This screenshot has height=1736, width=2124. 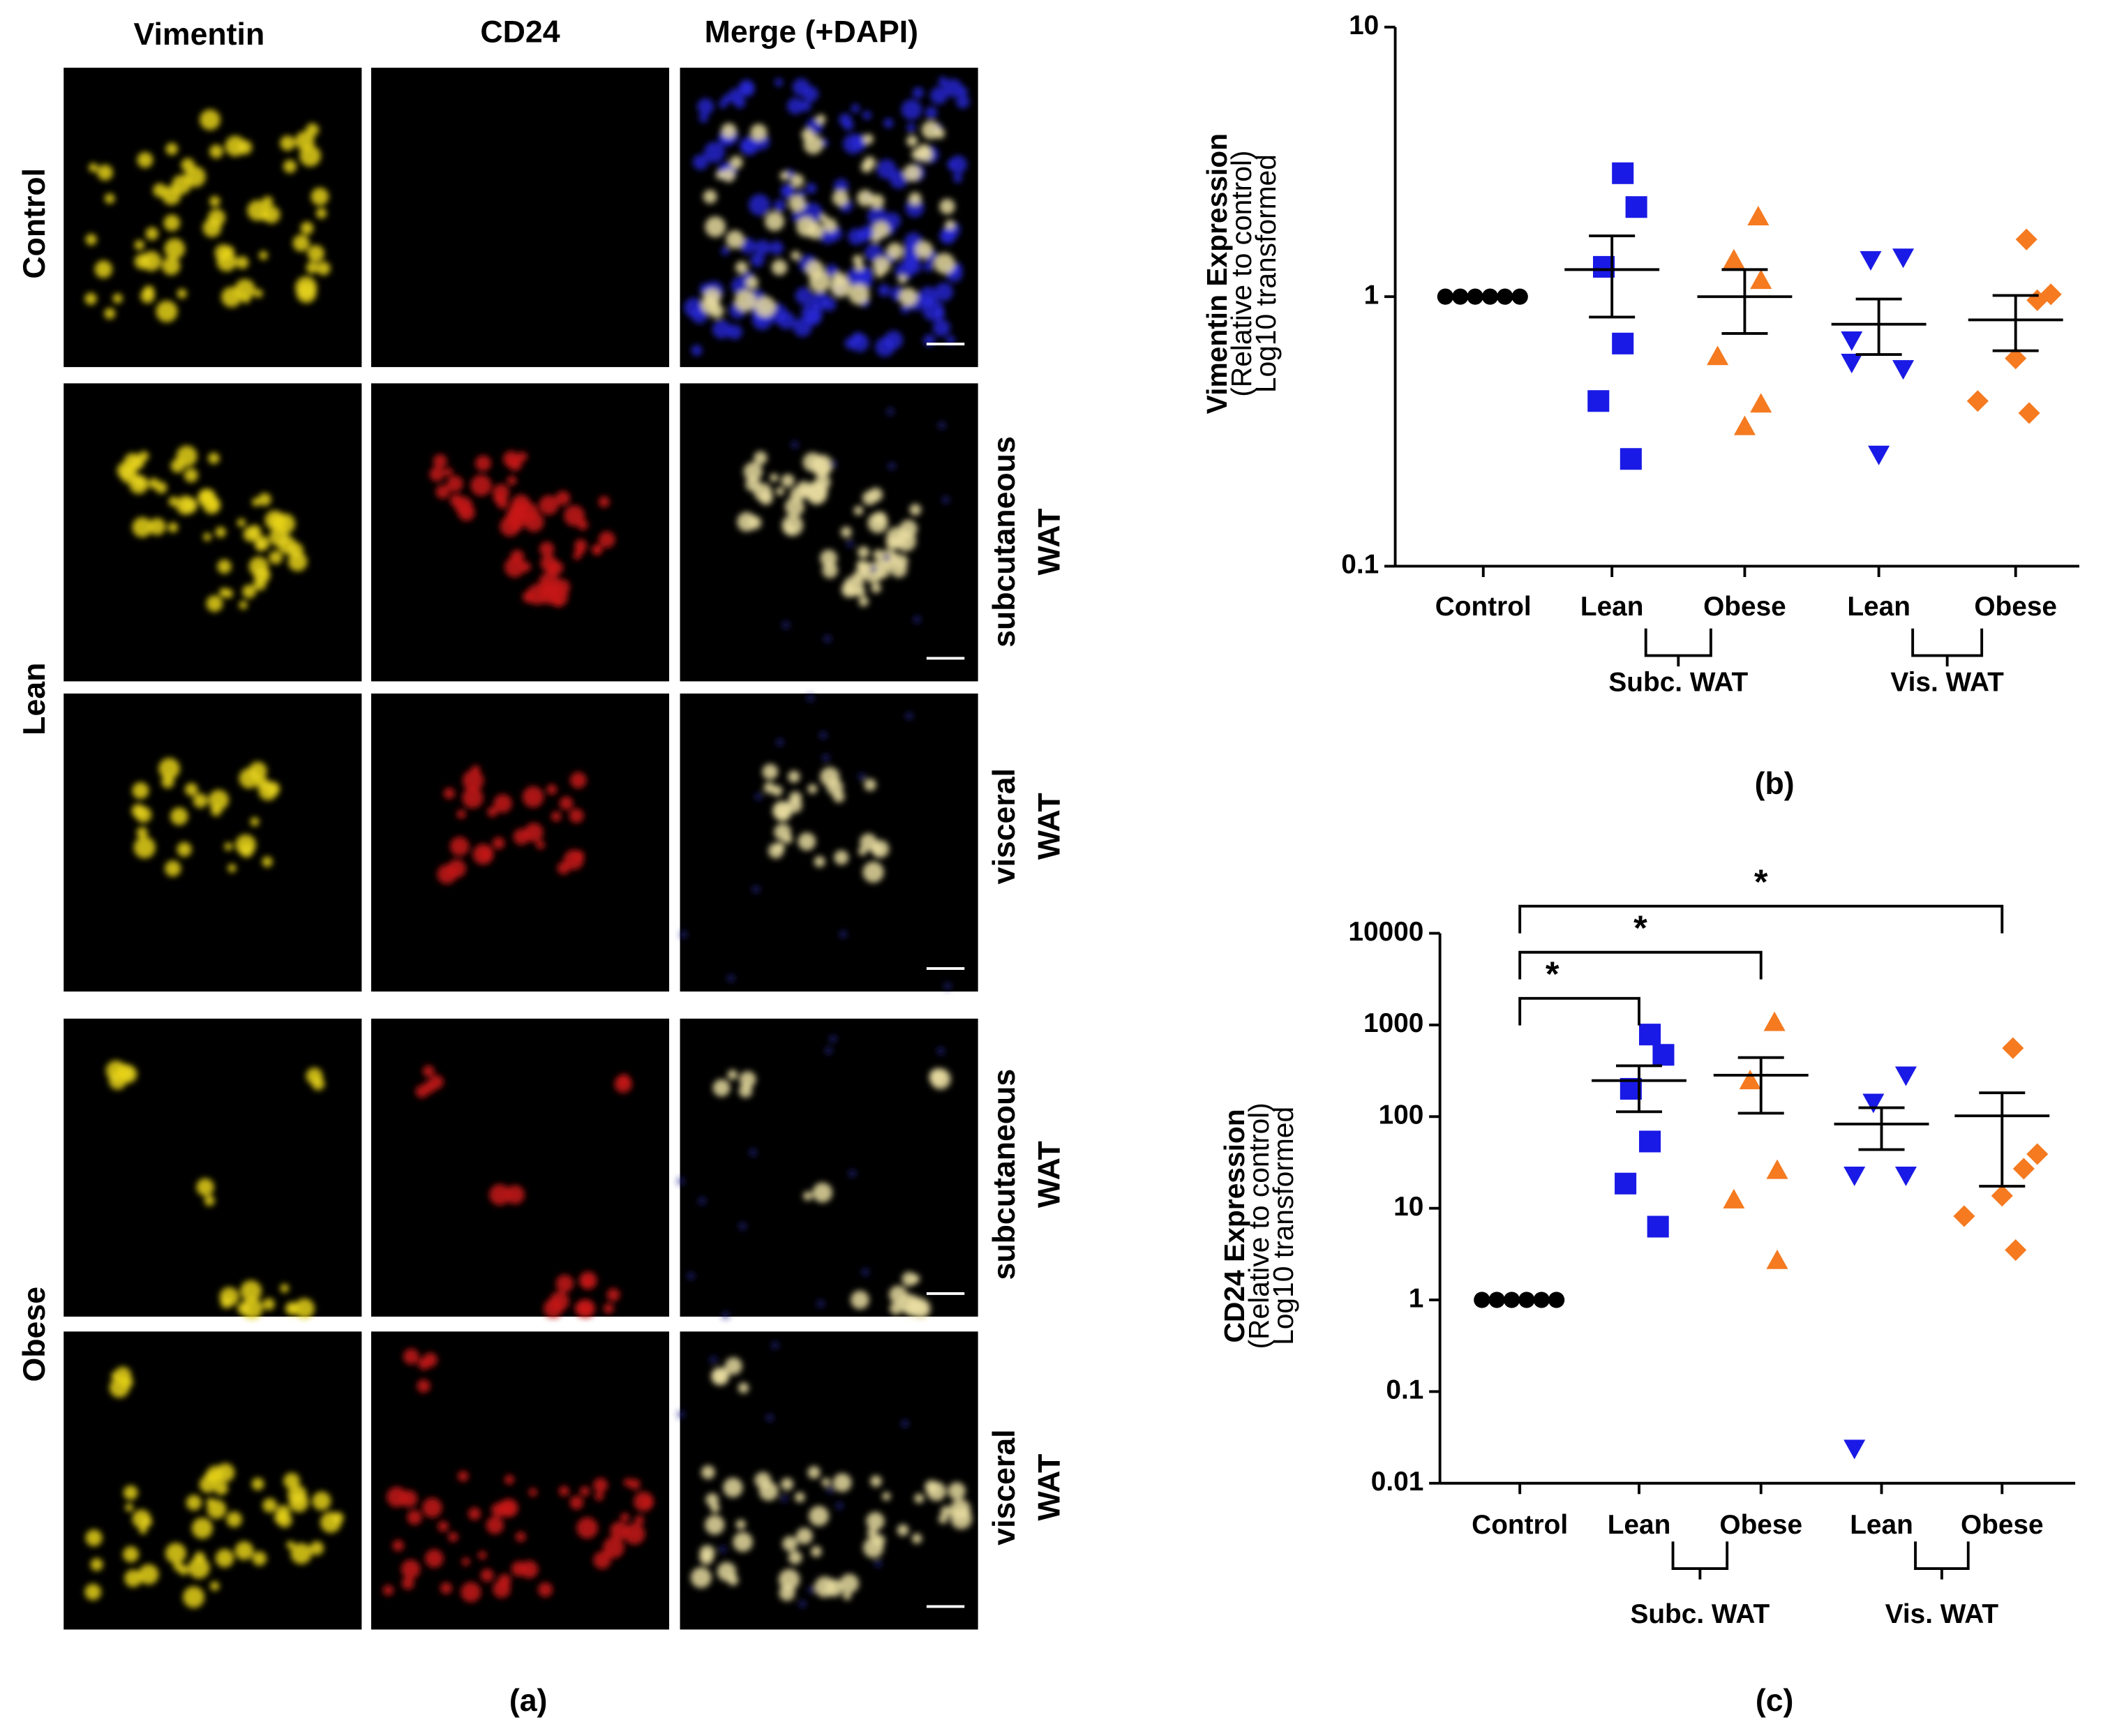 What do you see at coordinates (1520, 1525) in the screenshot?
I see `x-tick-label: Control` at bounding box center [1520, 1525].